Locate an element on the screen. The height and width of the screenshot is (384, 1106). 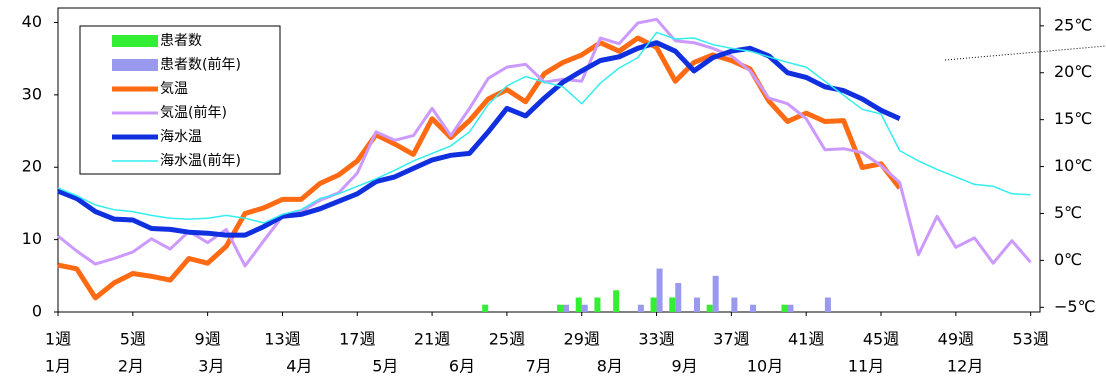
month-label: 5月 is located at coordinates (385, 366).